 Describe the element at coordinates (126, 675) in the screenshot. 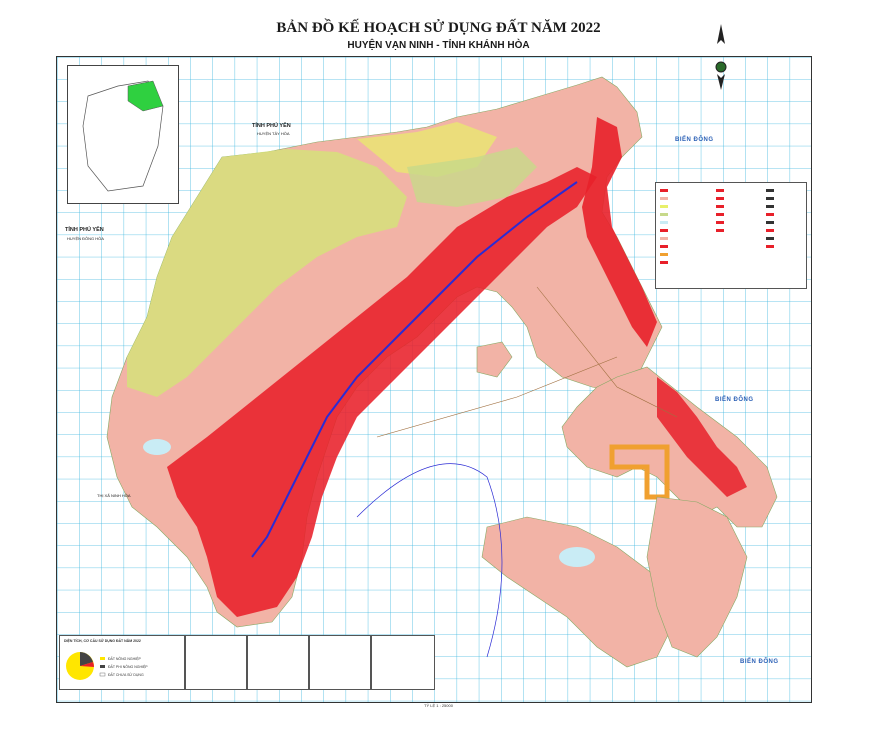

I see `pie-legend-item: ĐẤT CHƯA SỬ DỤNG` at that location.